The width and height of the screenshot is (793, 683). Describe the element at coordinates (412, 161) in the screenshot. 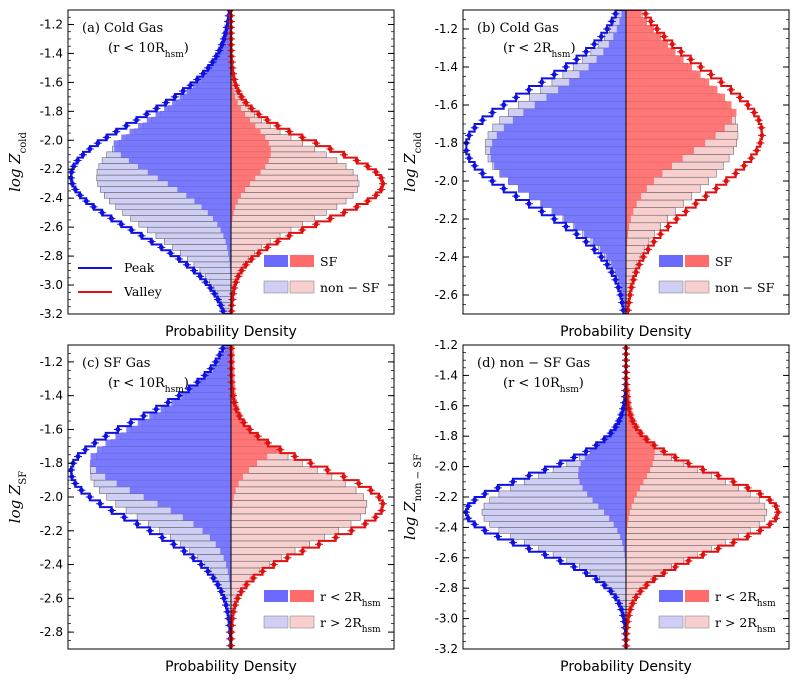

I see `y-axis-label: log Zcold` at that location.